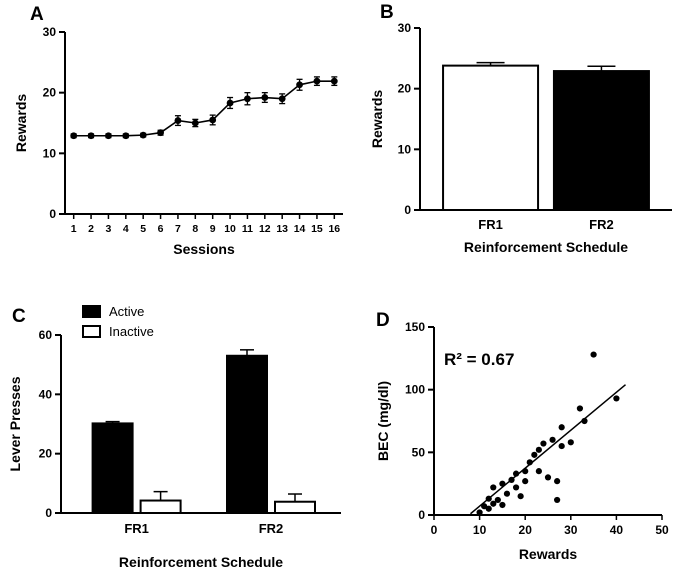 Image resolution: width=700 pixels, height=578 pixels. What do you see at coordinates (161, 229) in the screenshot?
I see `svg-text: 6` at bounding box center [161, 229].